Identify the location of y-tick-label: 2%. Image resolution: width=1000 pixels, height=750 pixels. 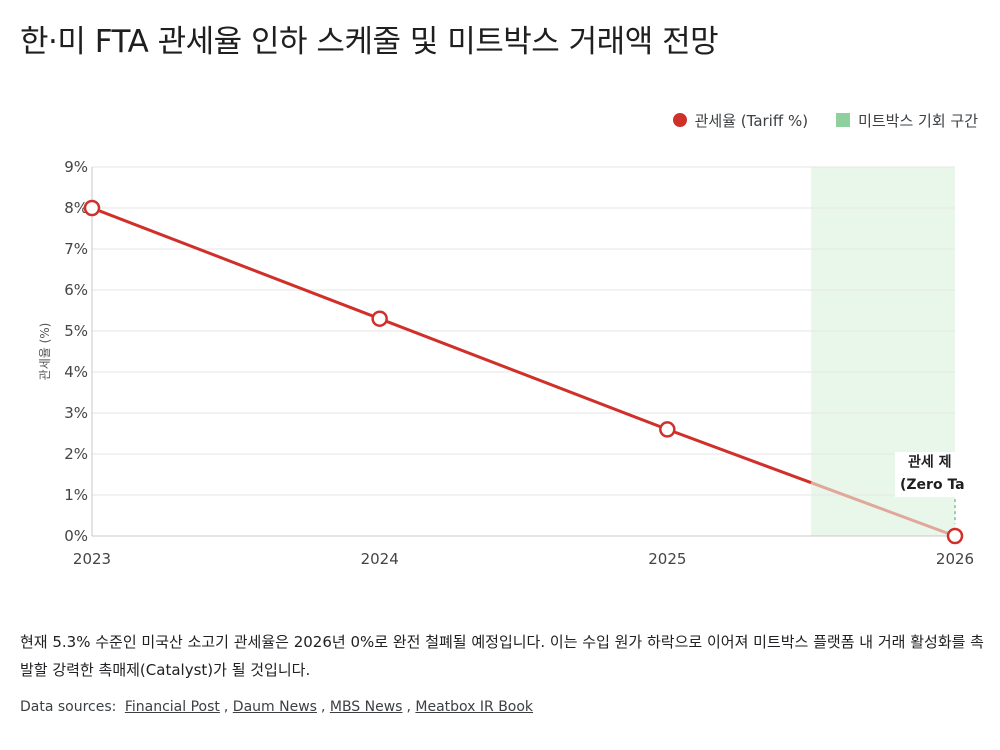
(76, 454).